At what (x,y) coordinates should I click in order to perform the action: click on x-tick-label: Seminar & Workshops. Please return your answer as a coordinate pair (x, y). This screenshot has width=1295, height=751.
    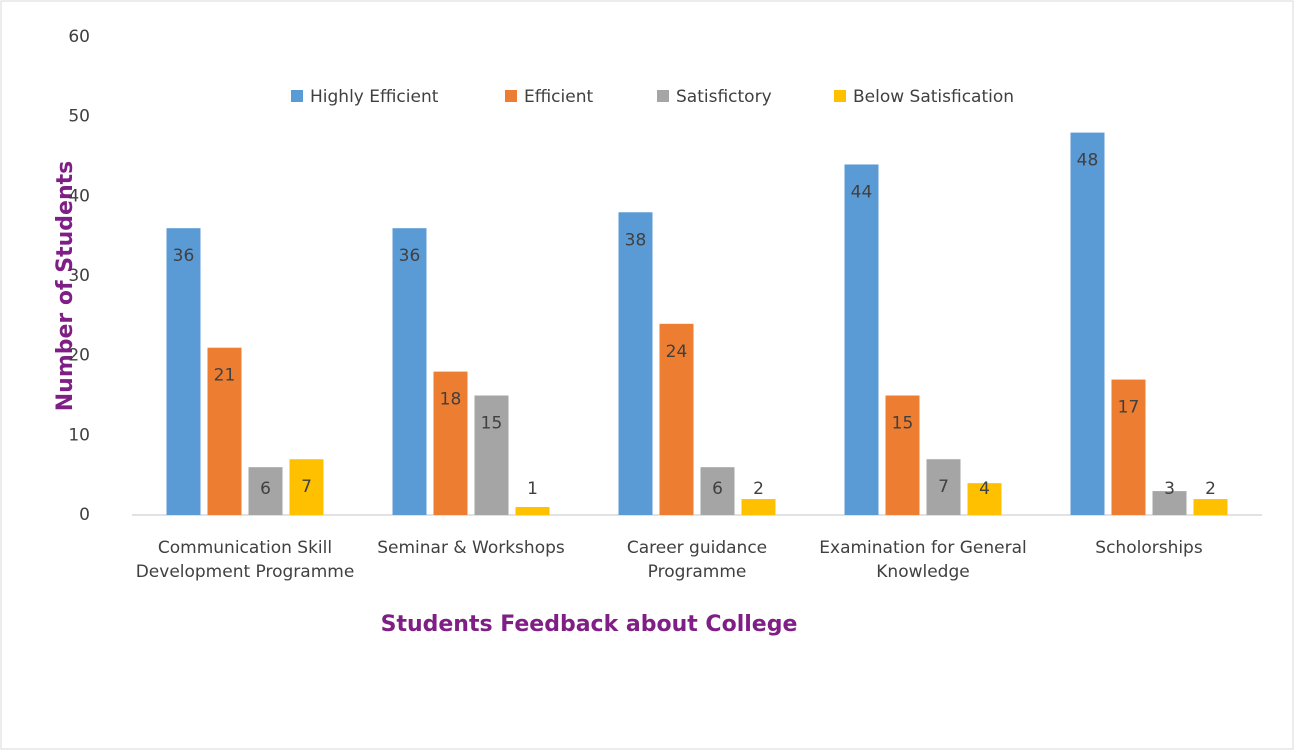
    Looking at the image, I should click on (471, 548).